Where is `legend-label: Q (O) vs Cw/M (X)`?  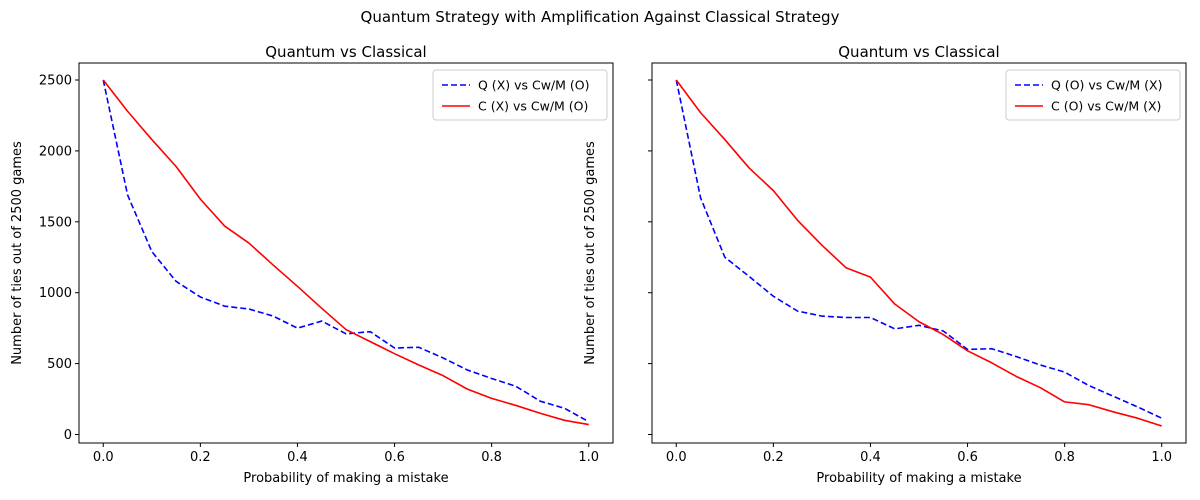 legend-label: Q (O) vs Cw/M (X) is located at coordinates (1107, 85).